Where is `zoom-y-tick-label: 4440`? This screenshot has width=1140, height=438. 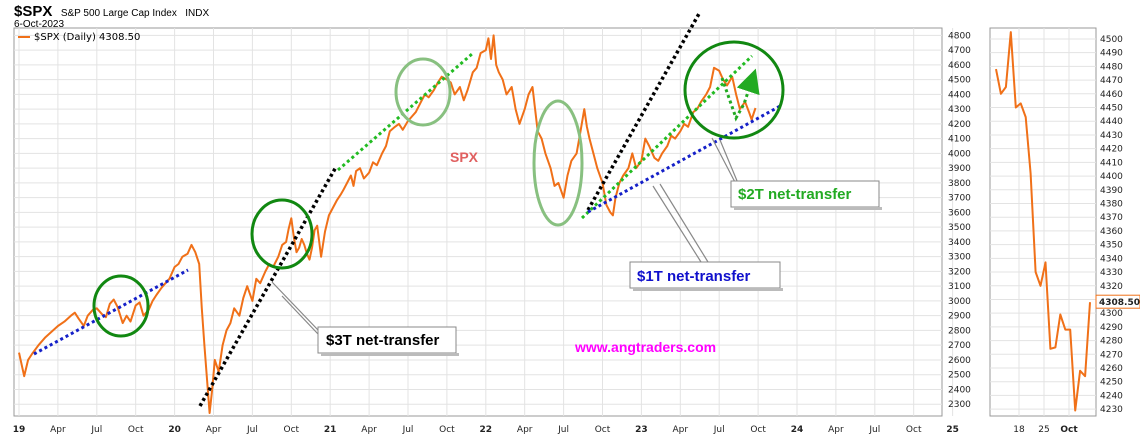 zoom-y-tick-label: 4440 is located at coordinates (1111, 122).